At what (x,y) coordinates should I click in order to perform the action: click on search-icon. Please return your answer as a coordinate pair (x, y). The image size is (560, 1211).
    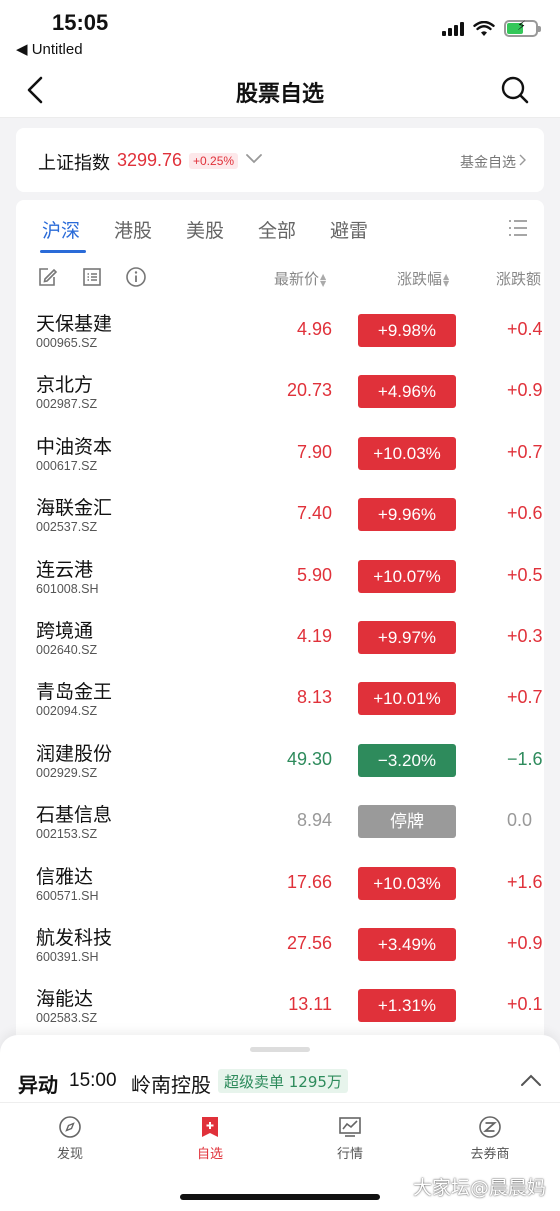
    Looking at the image, I should click on (515, 90).